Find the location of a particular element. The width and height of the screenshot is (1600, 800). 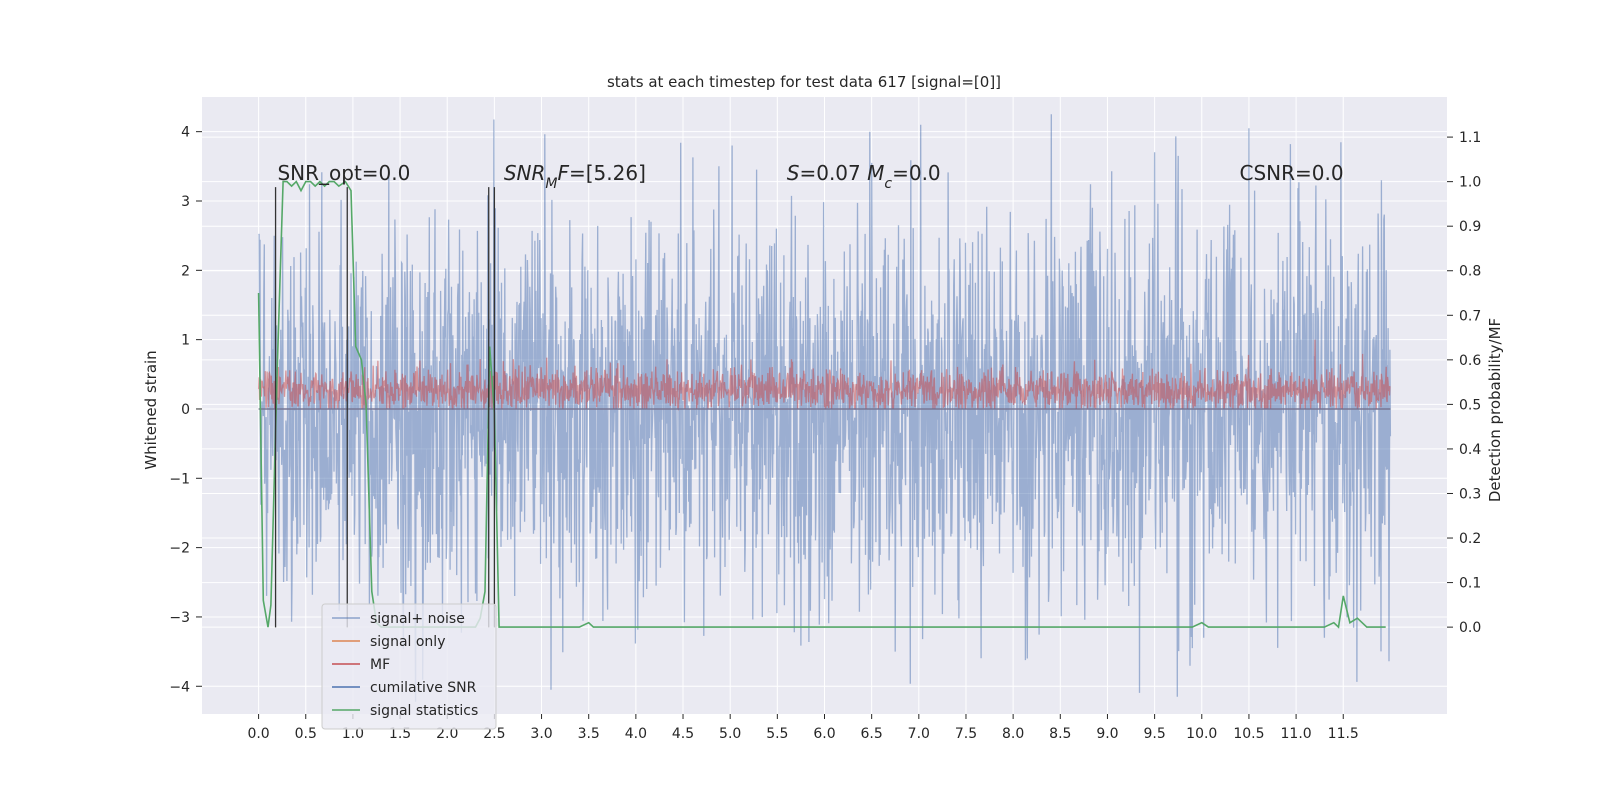

y-tick-label: 2 is located at coordinates (185, 271).